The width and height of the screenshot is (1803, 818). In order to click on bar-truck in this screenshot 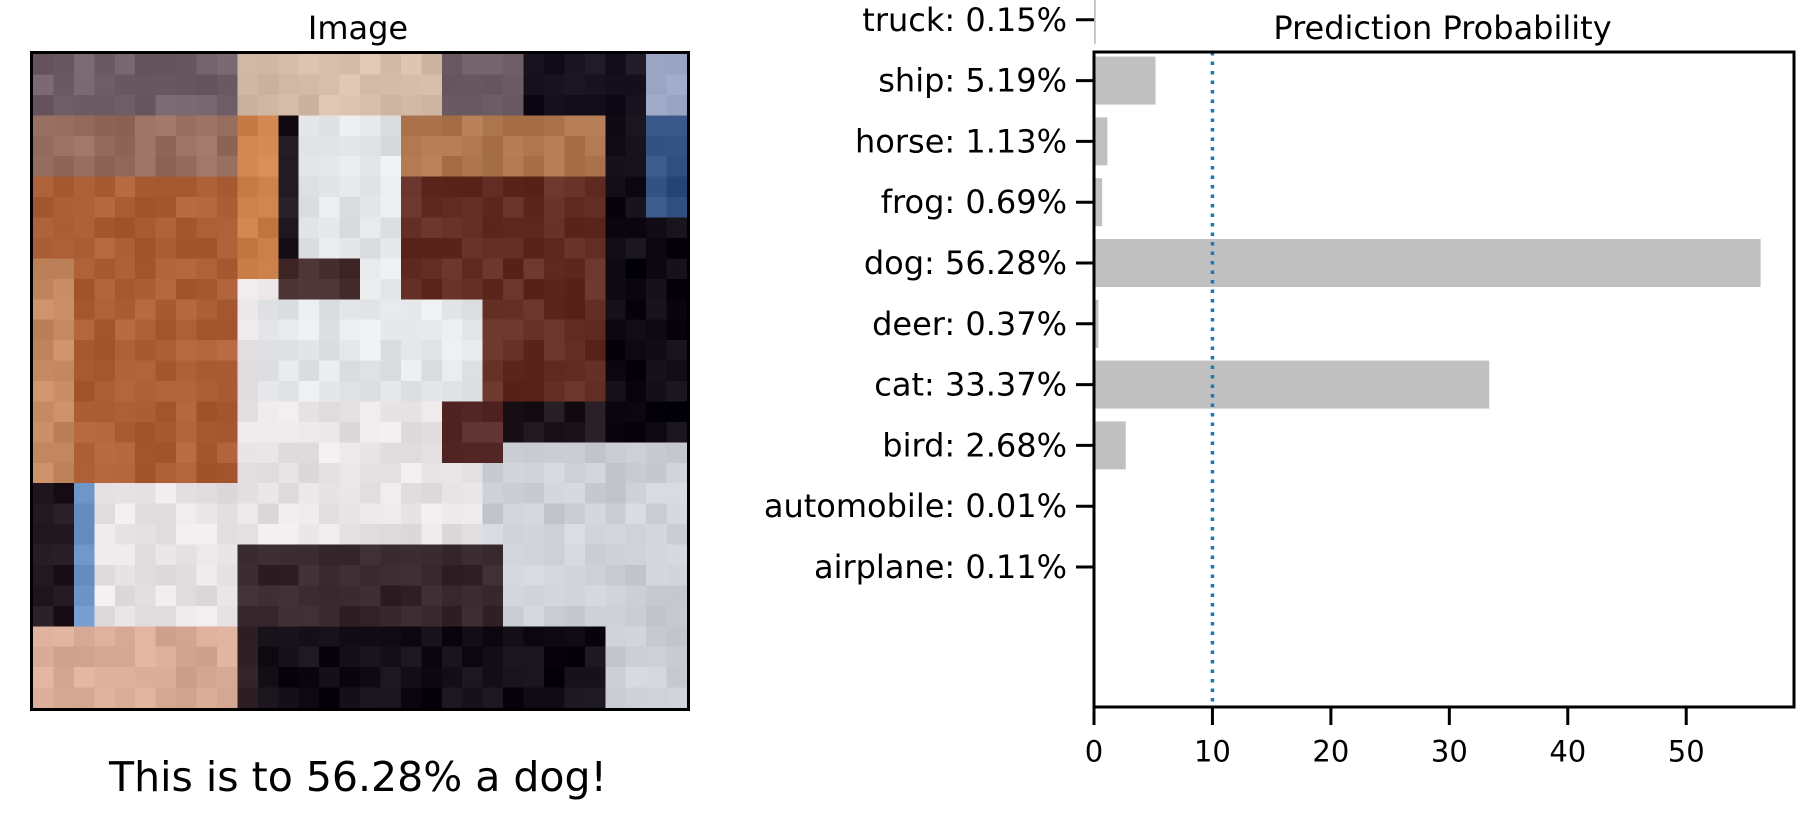, I will do `click(1095, 22)`.